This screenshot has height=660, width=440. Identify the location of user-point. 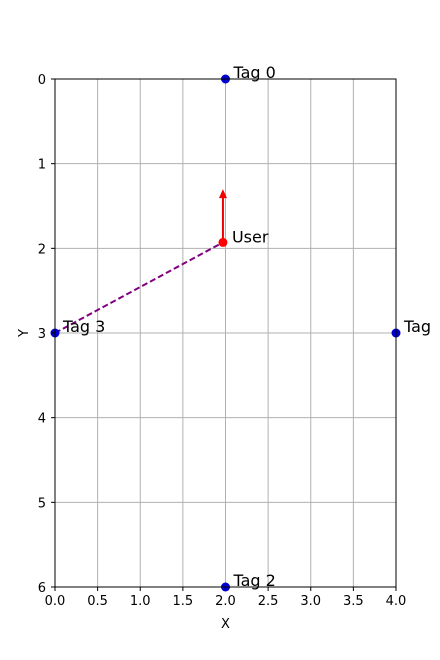
(223, 242).